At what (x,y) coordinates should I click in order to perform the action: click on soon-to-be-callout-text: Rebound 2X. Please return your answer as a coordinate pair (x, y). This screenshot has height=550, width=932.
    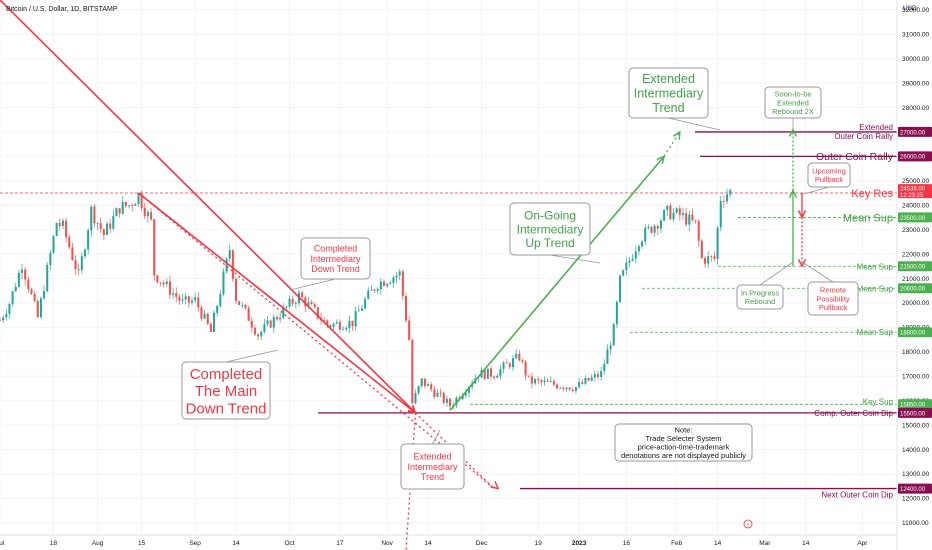
    Looking at the image, I should click on (793, 111).